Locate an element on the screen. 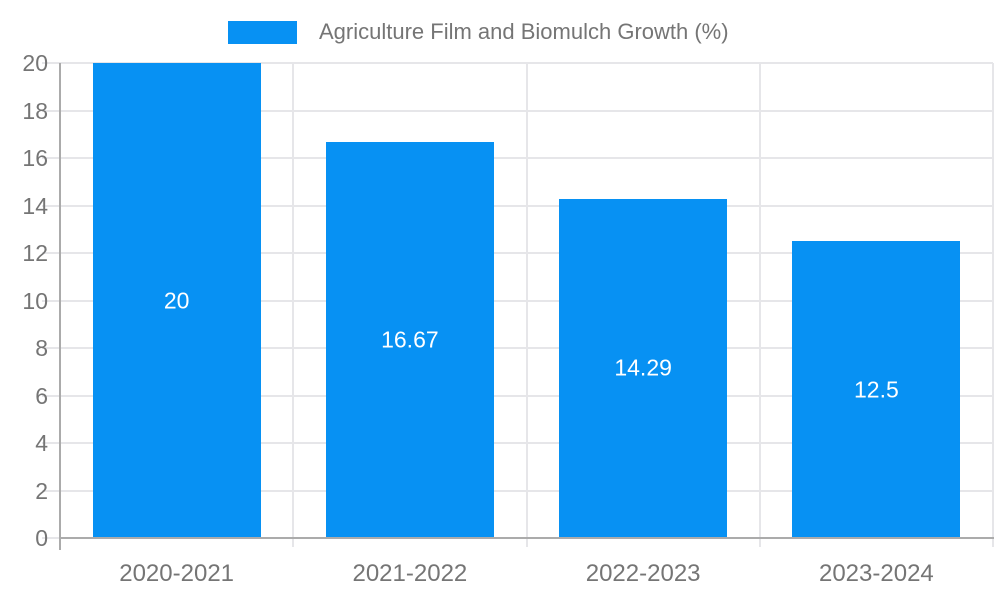  legend: Agriculture Film and Biomulch Growth (%) is located at coordinates (478, 32).